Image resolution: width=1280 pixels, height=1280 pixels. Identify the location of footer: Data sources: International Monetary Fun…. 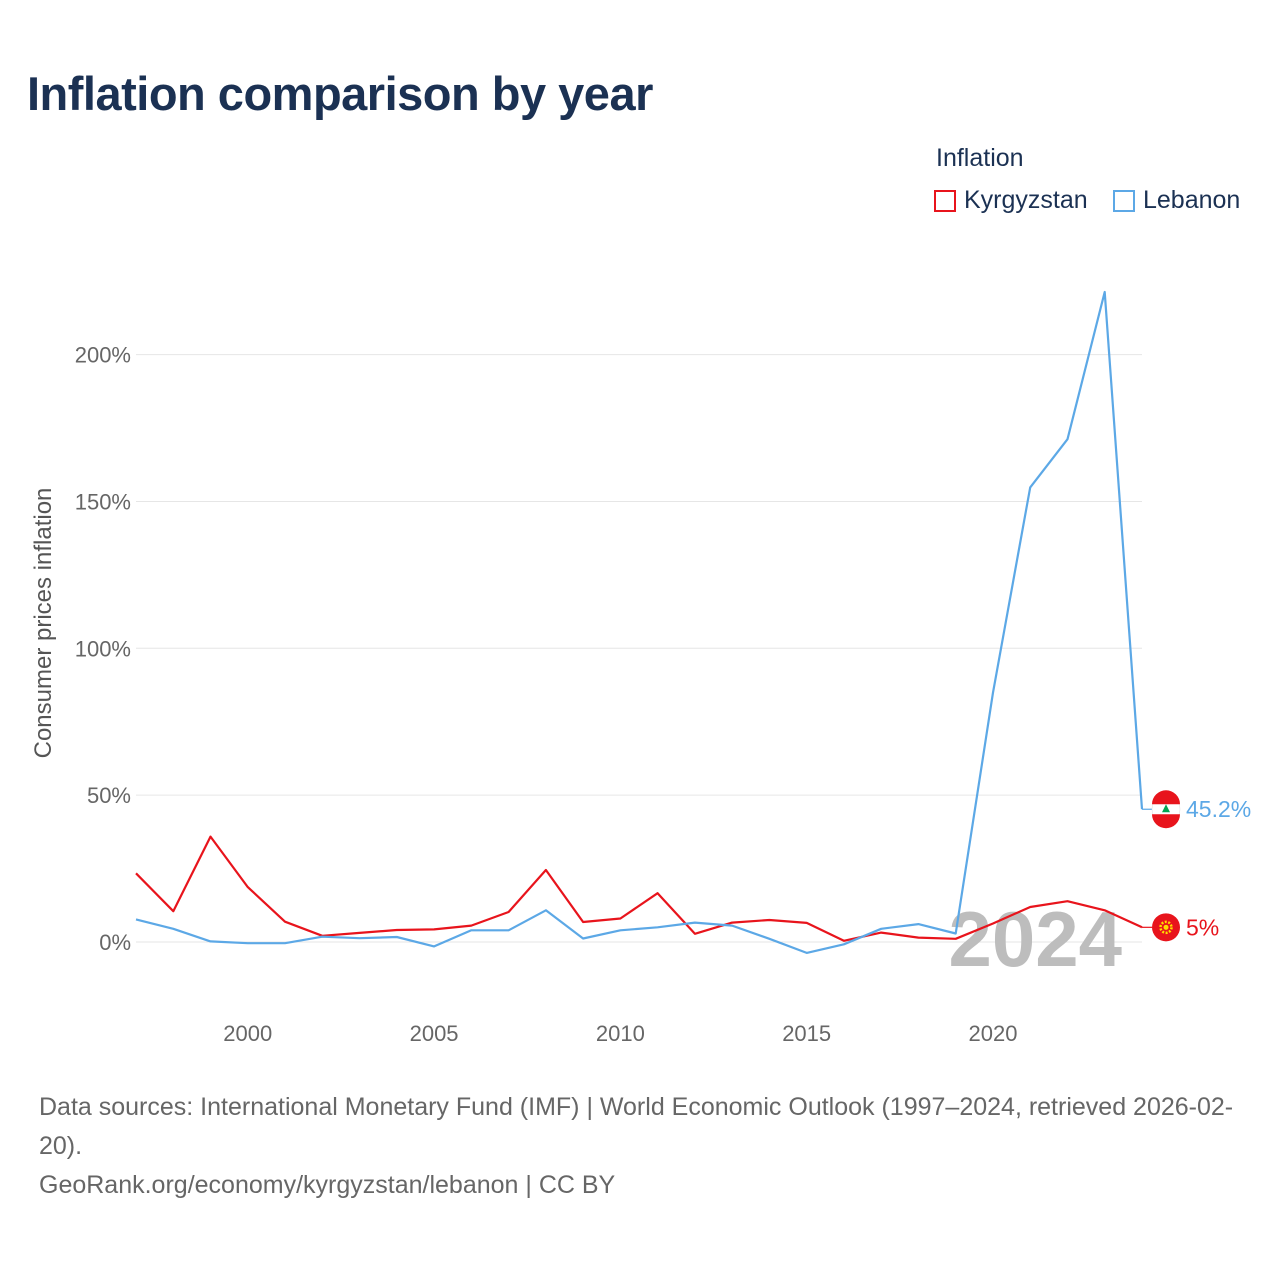
(644, 1146).